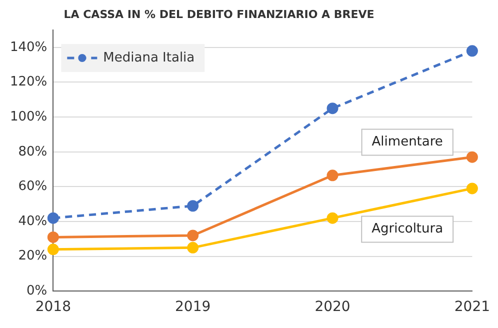 Image resolution: width=498 pixels, height=328 pixels. Describe the element at coordinates (33, 256) in the screenshot. I see `y-tick-label: 20%` at that location.